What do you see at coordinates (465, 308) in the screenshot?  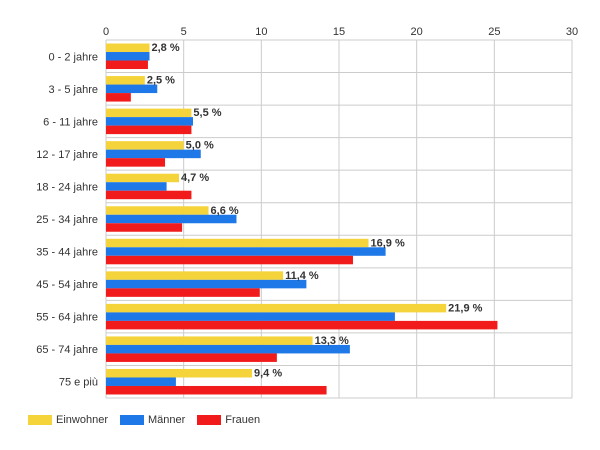 I see `data-label: 21,9 %` at bounding box center [465, 308].